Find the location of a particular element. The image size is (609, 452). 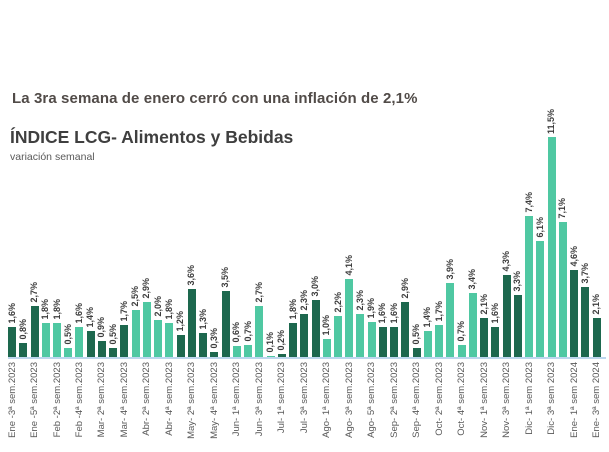

bar-value-label: 0,6% is located at coordinates (236, 332).